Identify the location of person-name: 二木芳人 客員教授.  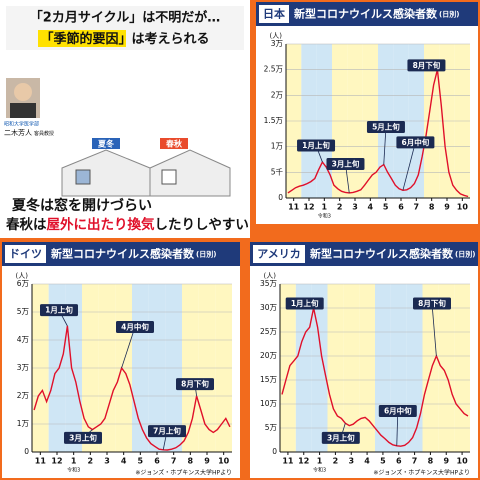
(29, 132).